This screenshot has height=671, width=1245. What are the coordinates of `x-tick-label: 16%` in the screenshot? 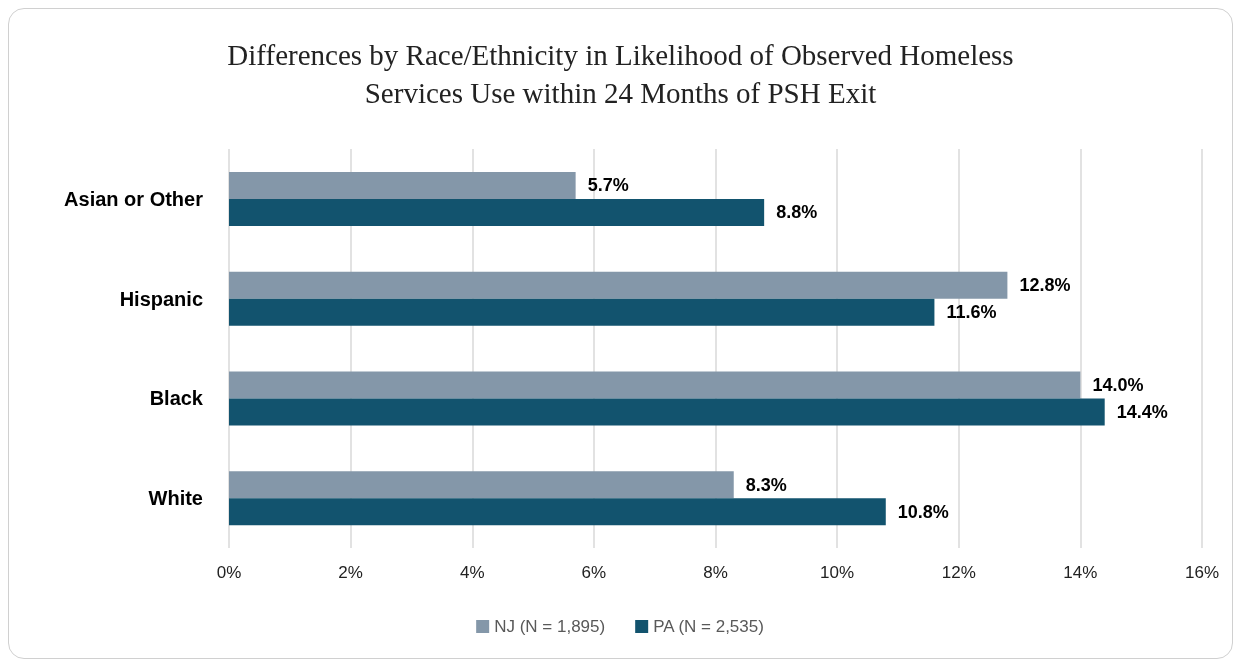 It's located at (1202, 572).